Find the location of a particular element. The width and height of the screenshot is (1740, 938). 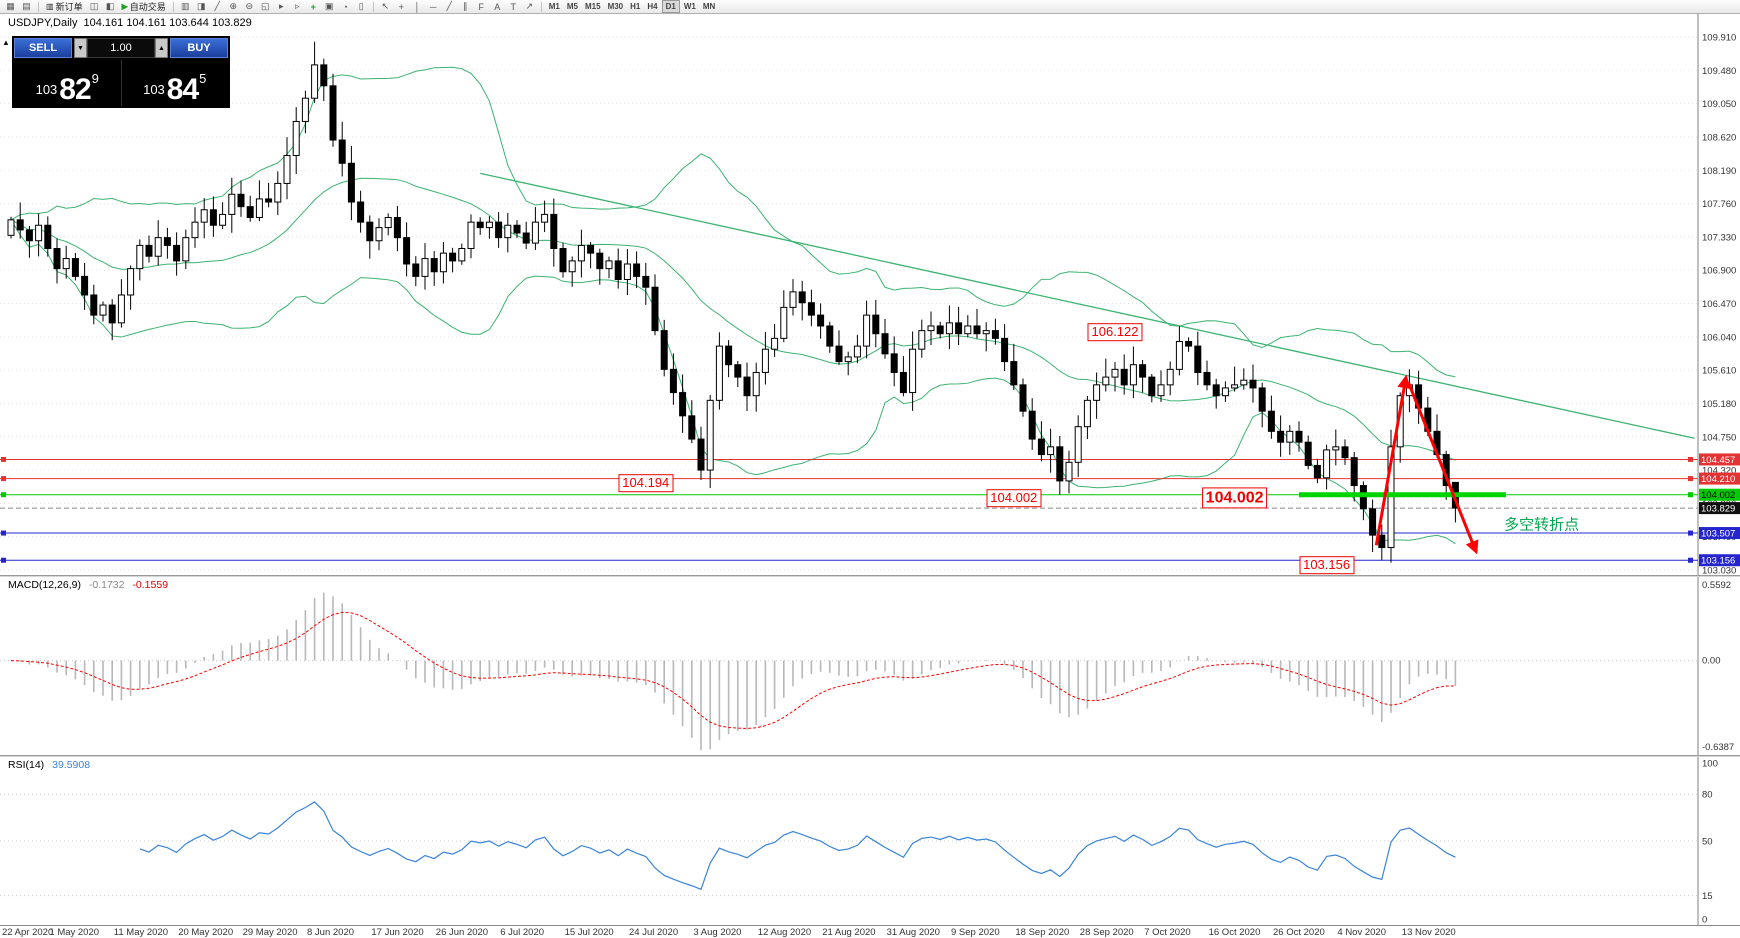

bar-chart-icon: ▥ is located at coordinates (185, 6).